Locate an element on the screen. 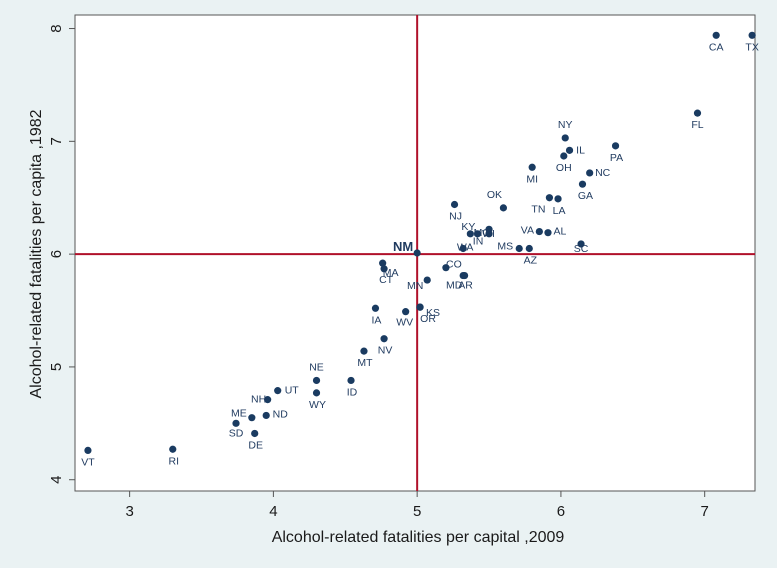  point-label-al: AL is located at coordinates (560, 232).